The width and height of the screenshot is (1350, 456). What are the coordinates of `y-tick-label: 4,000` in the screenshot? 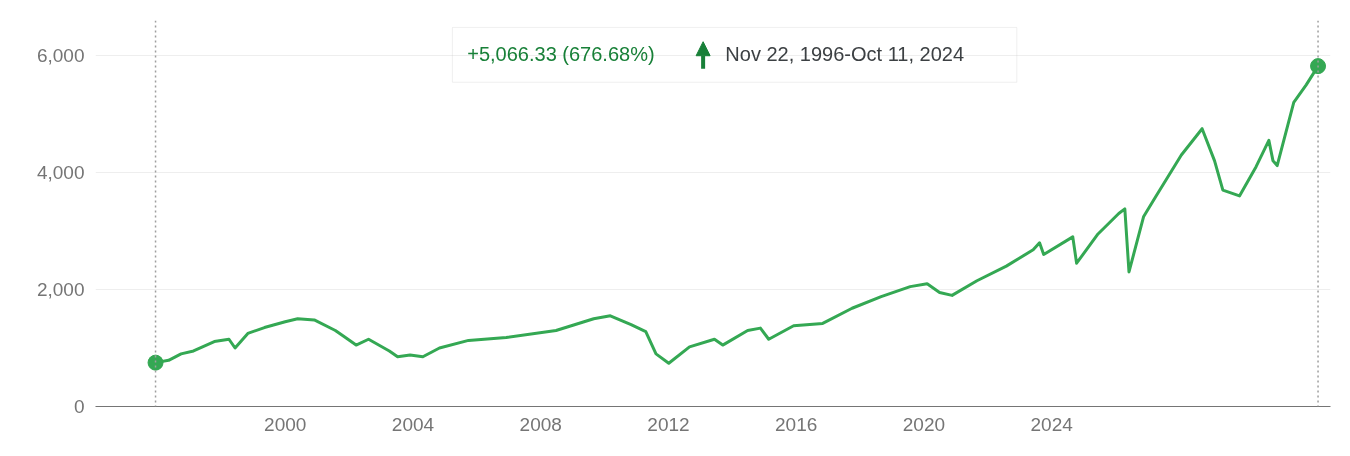 It's located at (60, 173).